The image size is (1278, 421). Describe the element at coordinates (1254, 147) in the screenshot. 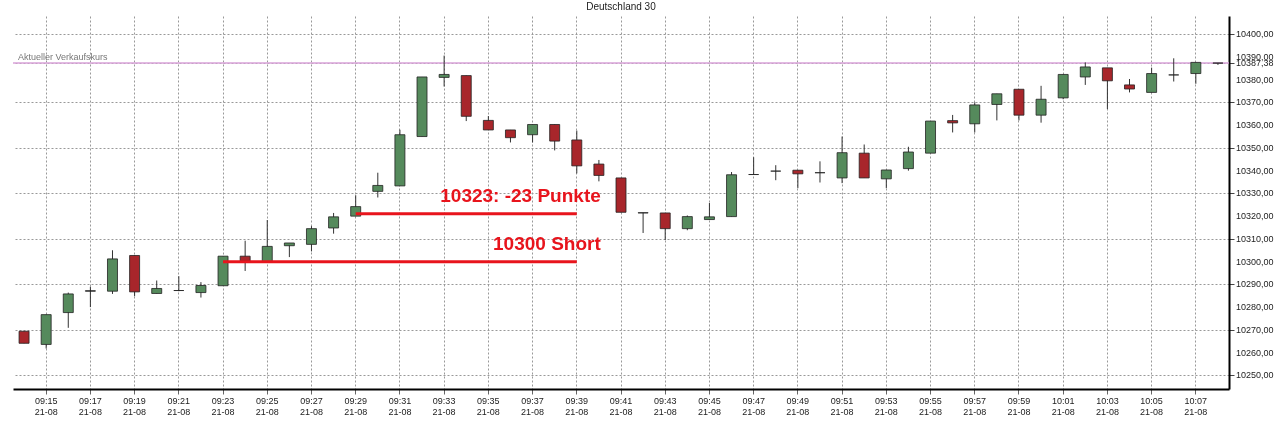

I see `y-tick-label: 10350,00` at that location.